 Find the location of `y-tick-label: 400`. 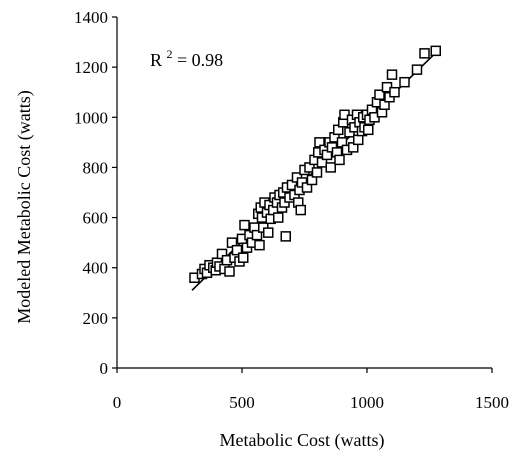

y-tick-label: 400 is located at coordinates (96, 268).